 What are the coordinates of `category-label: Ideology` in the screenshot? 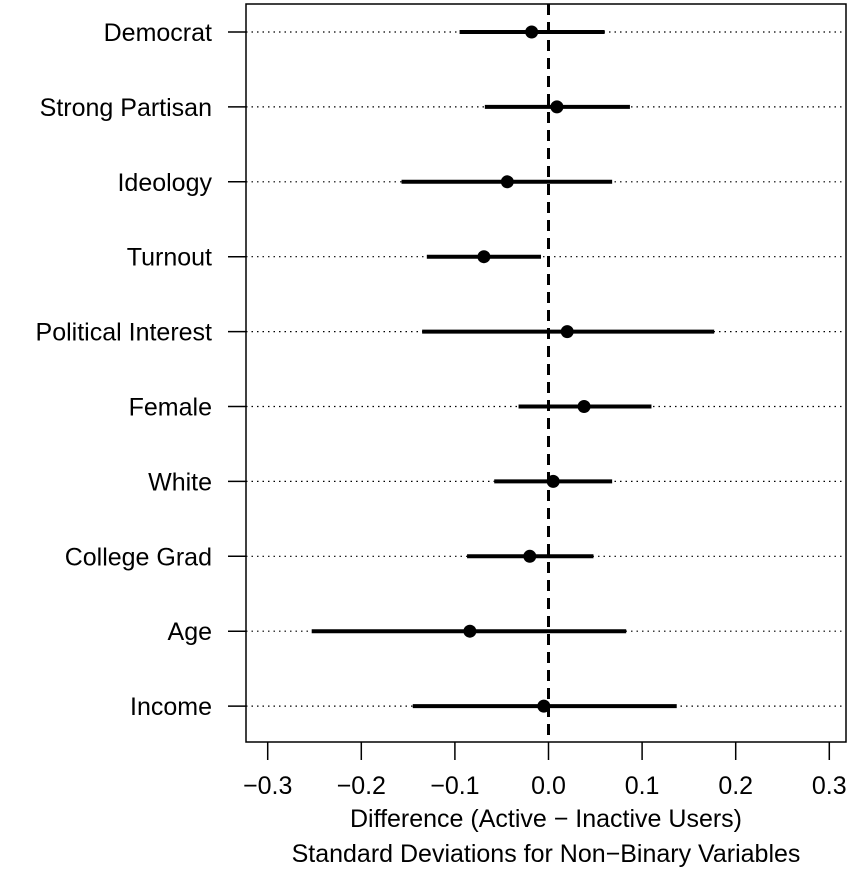 It's located at (164, 183).